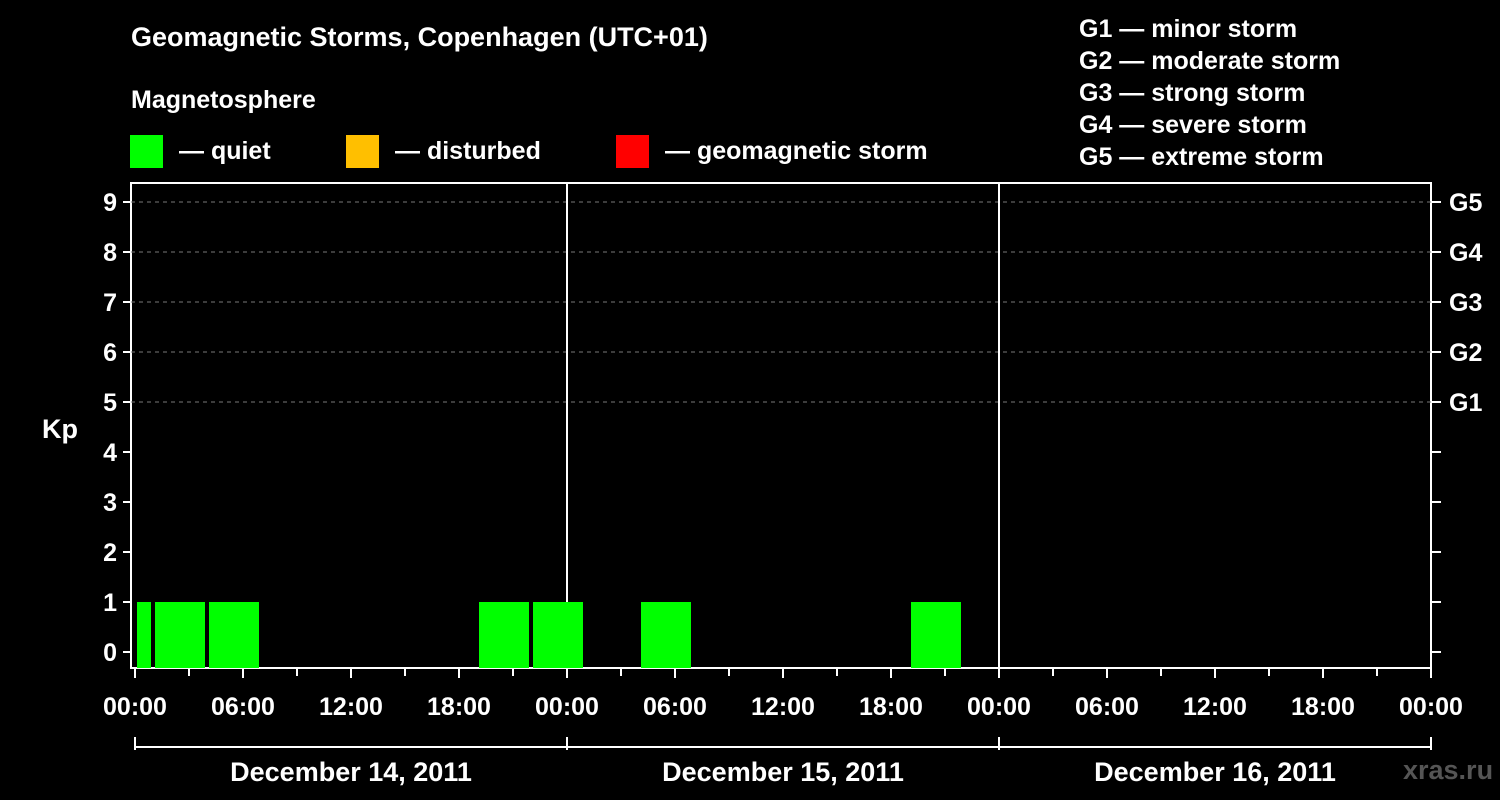 This screenshot has height=800, width=1500. I want to click on y-tick-label: 6, so click(110, 353).